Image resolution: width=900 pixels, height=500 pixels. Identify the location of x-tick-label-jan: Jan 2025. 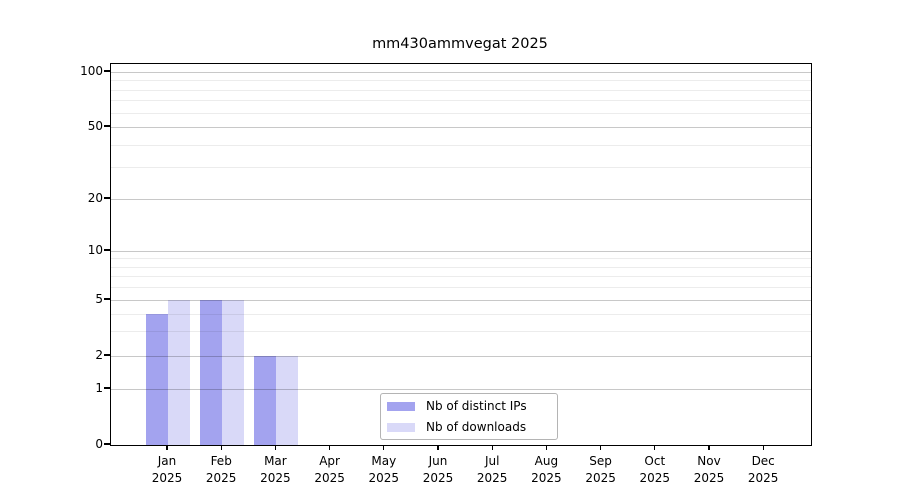
(167, 469).